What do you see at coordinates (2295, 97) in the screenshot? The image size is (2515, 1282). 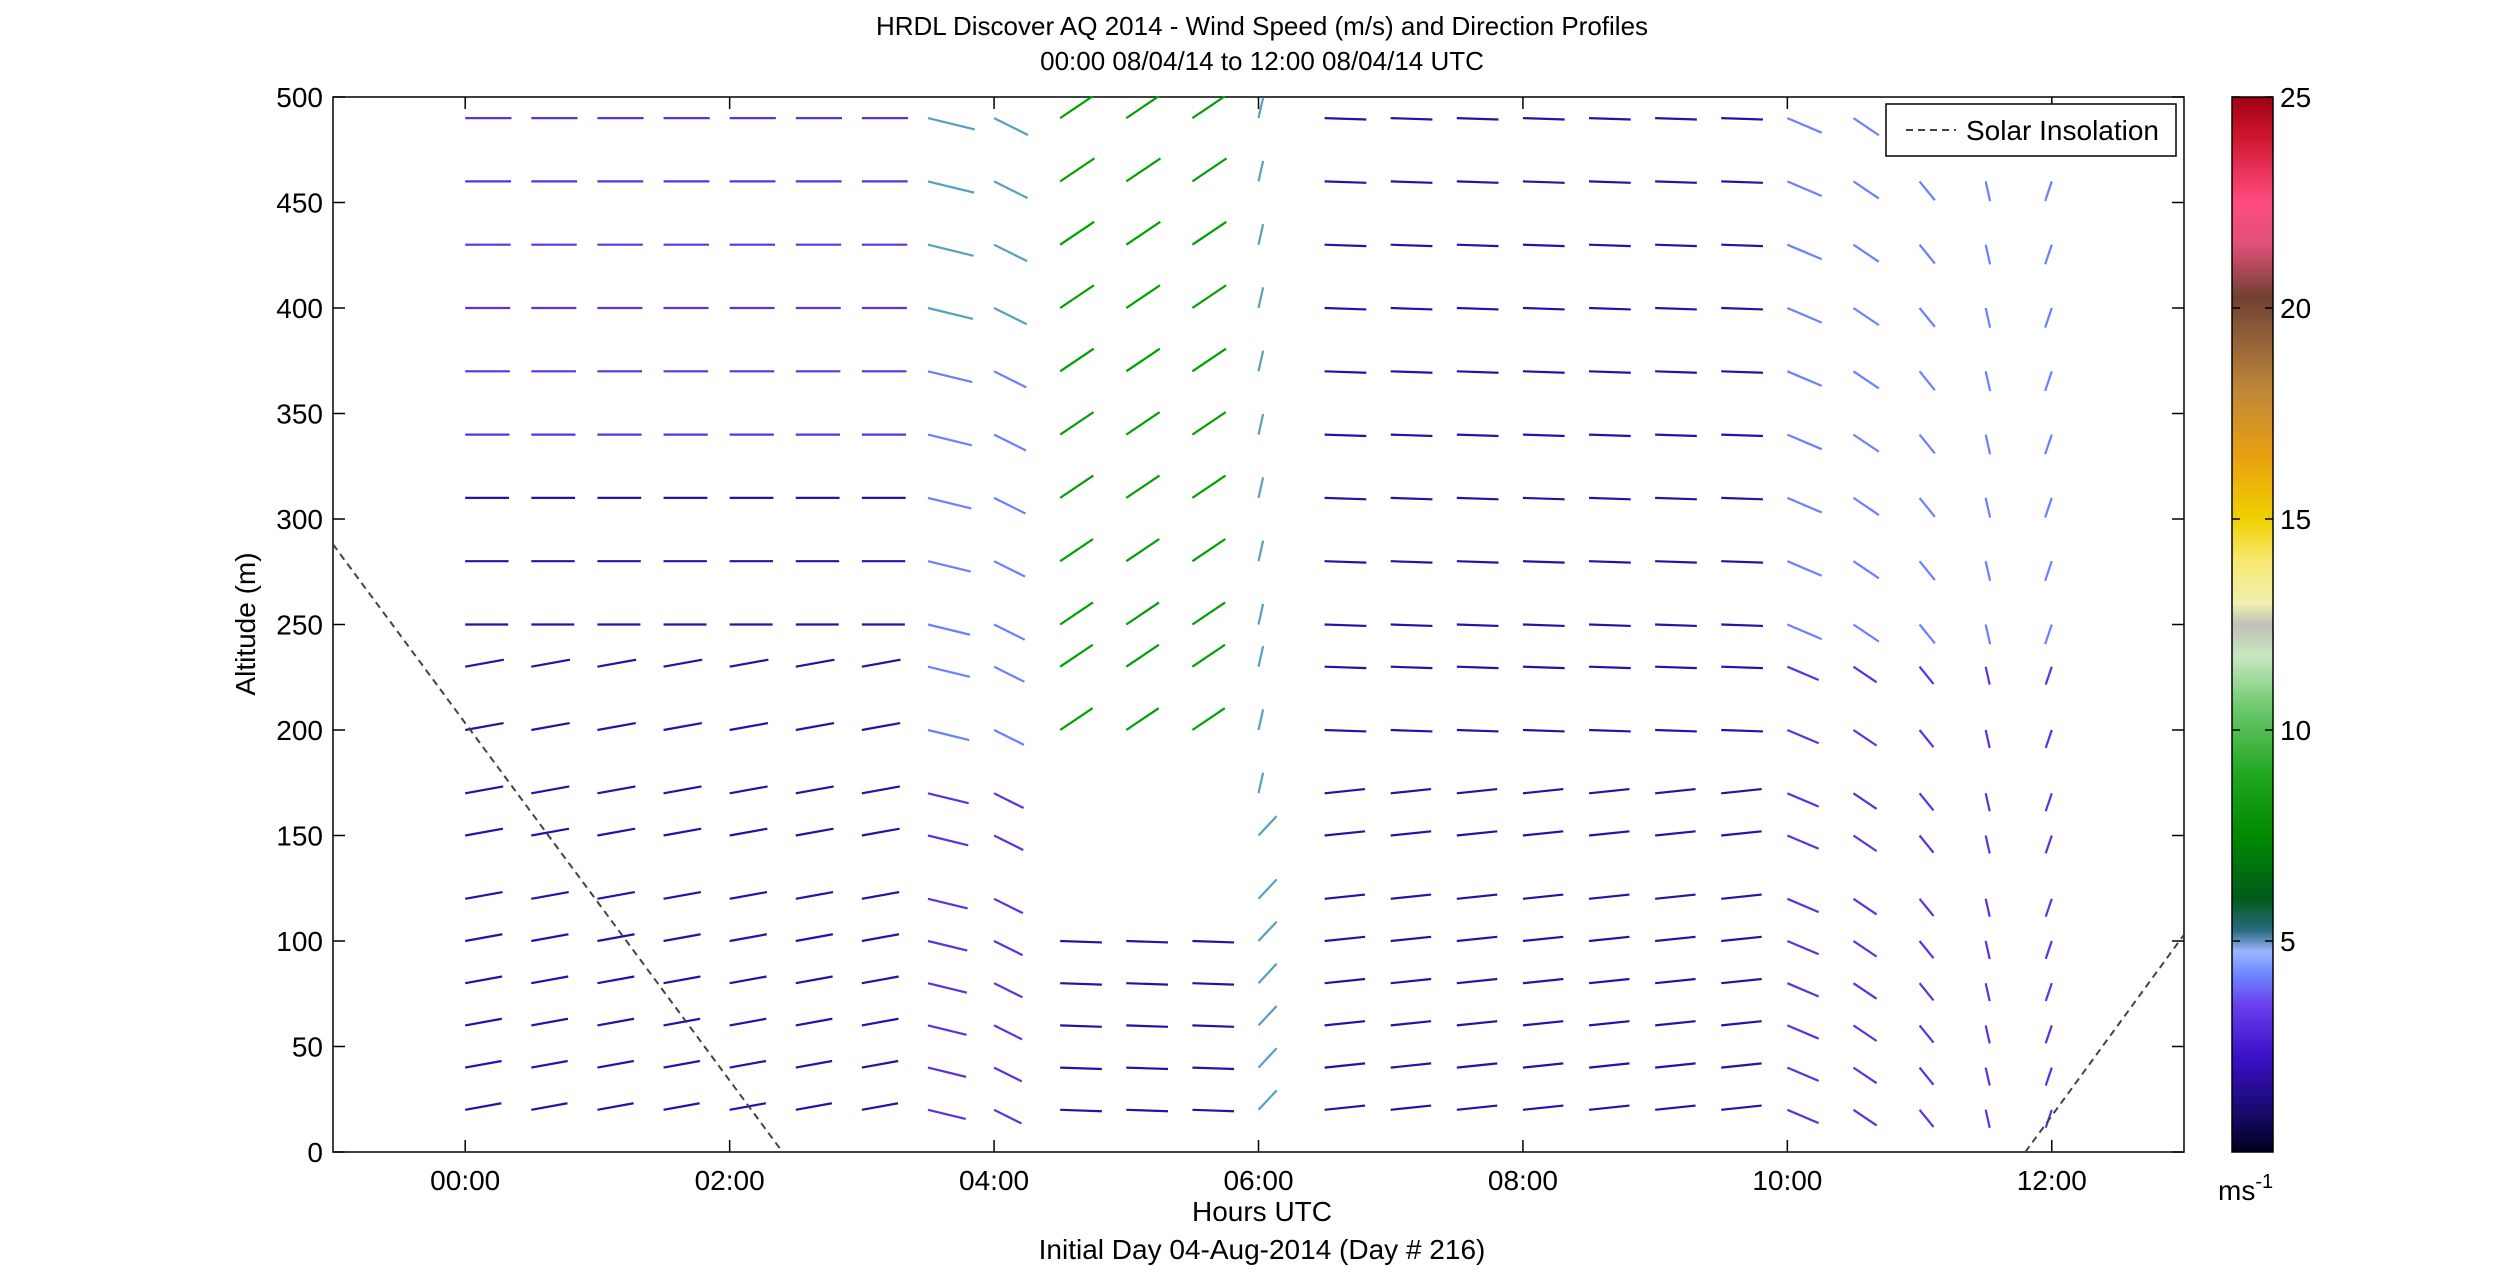 I see `colorbar-tick-label: 25` at bounding box center [2295, 97].